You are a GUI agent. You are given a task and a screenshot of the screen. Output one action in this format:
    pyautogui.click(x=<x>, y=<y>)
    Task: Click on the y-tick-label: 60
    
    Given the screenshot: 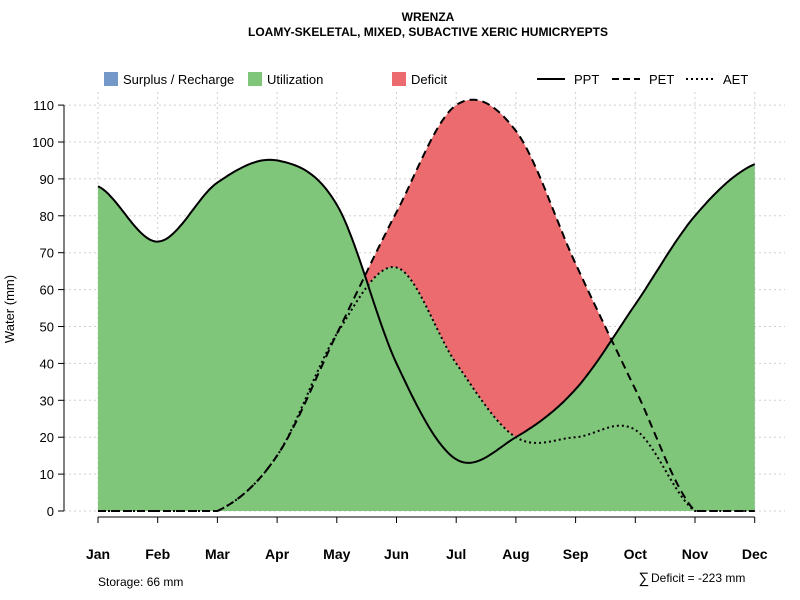 What is the action you would take?
    pyautogui.click(x=47, y=290)
    